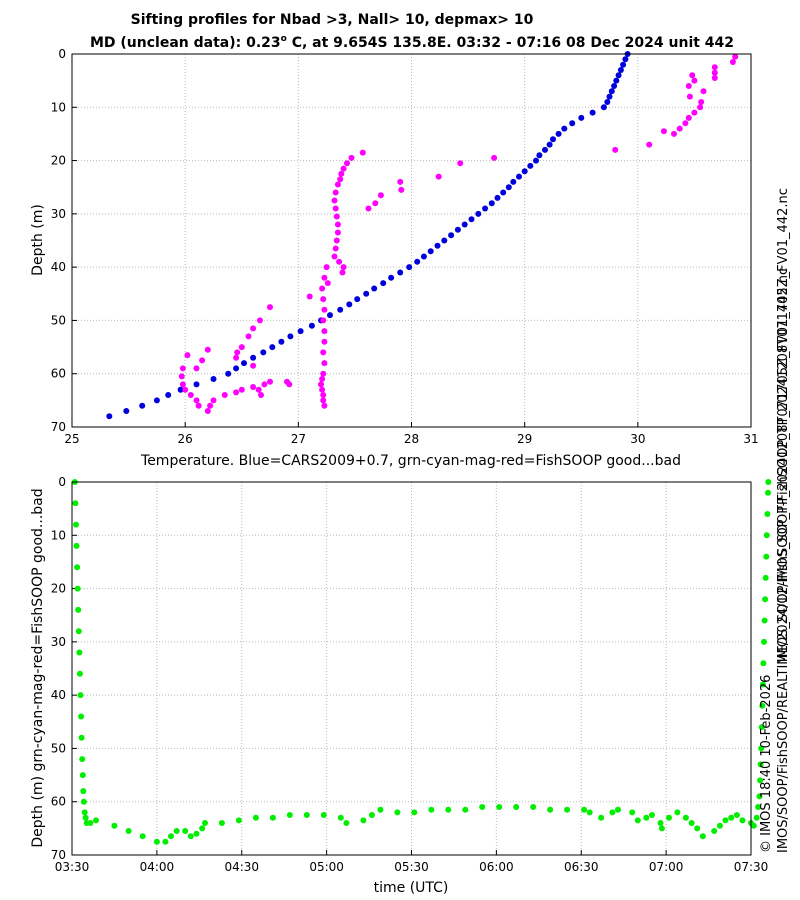  I want to click on bottom-x-tick-label: 05:30, so click(411, 867).